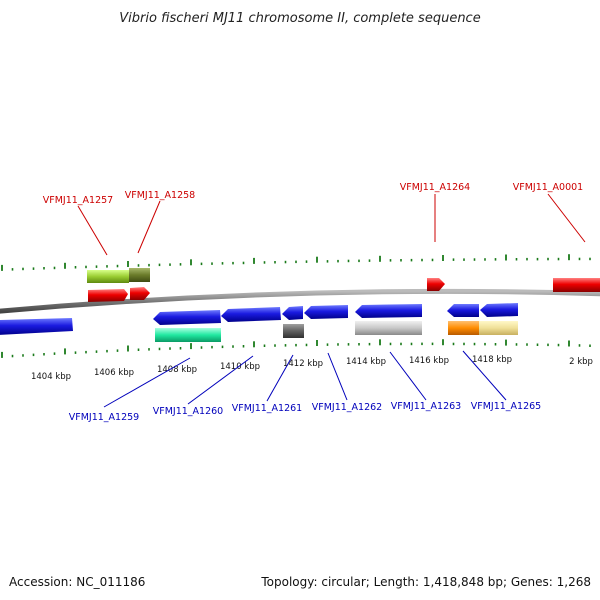 This screenshot has width=600, height=600. What do you see at coordinates (326, 312) in the screenshot?
I see `gene-arrow-a1262` at bounding box center [326, 312].